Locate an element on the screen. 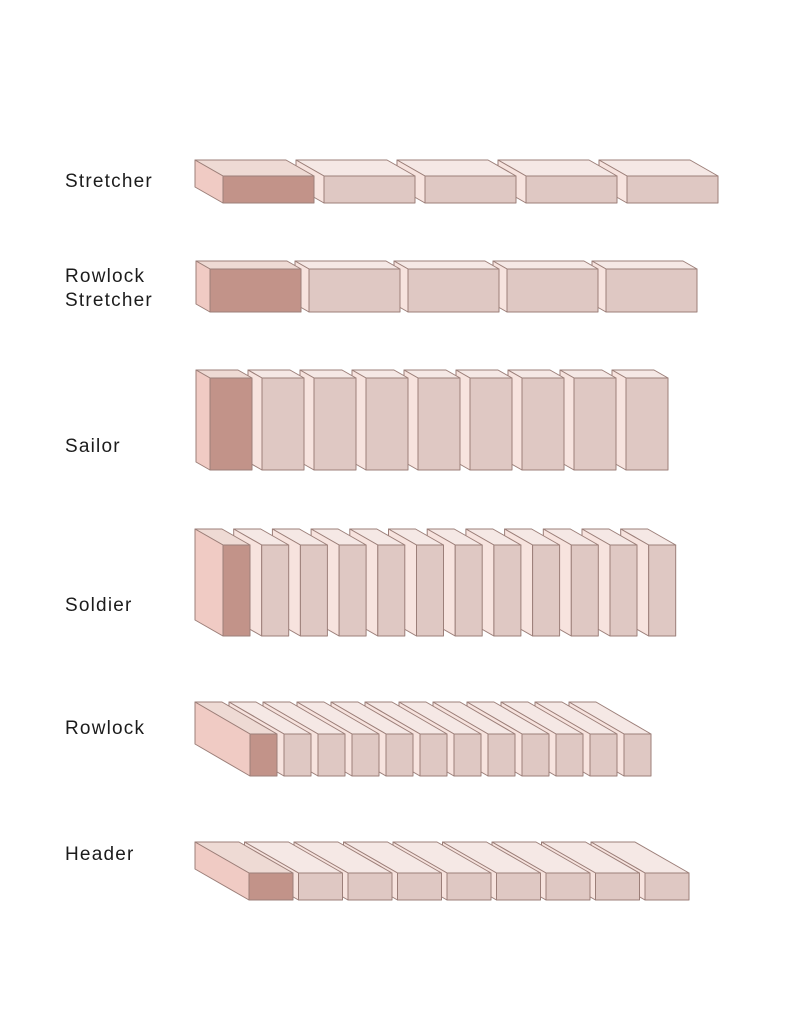 This screenshot has width=791, height=1024. course-rowlock-stretcher is located at coordinates (446, 286).